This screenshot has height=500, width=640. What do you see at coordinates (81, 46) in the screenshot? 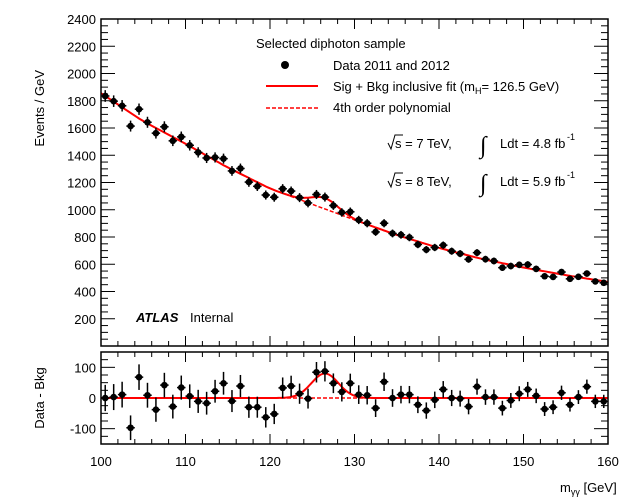
I see `y-tick-label: 2200` at bounding box center [81, 46].